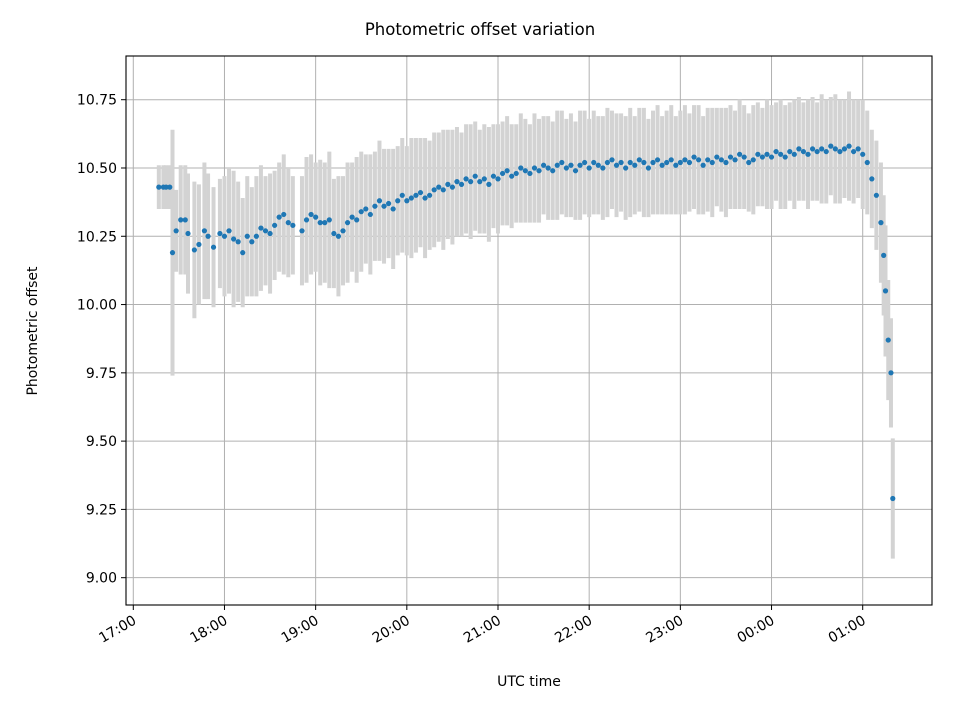 The width and height of the screenshot is (960, 720). Describe the element at coordinates (97, 101) in the screenshot. I see `y-tick-label: 10.75` at that location.